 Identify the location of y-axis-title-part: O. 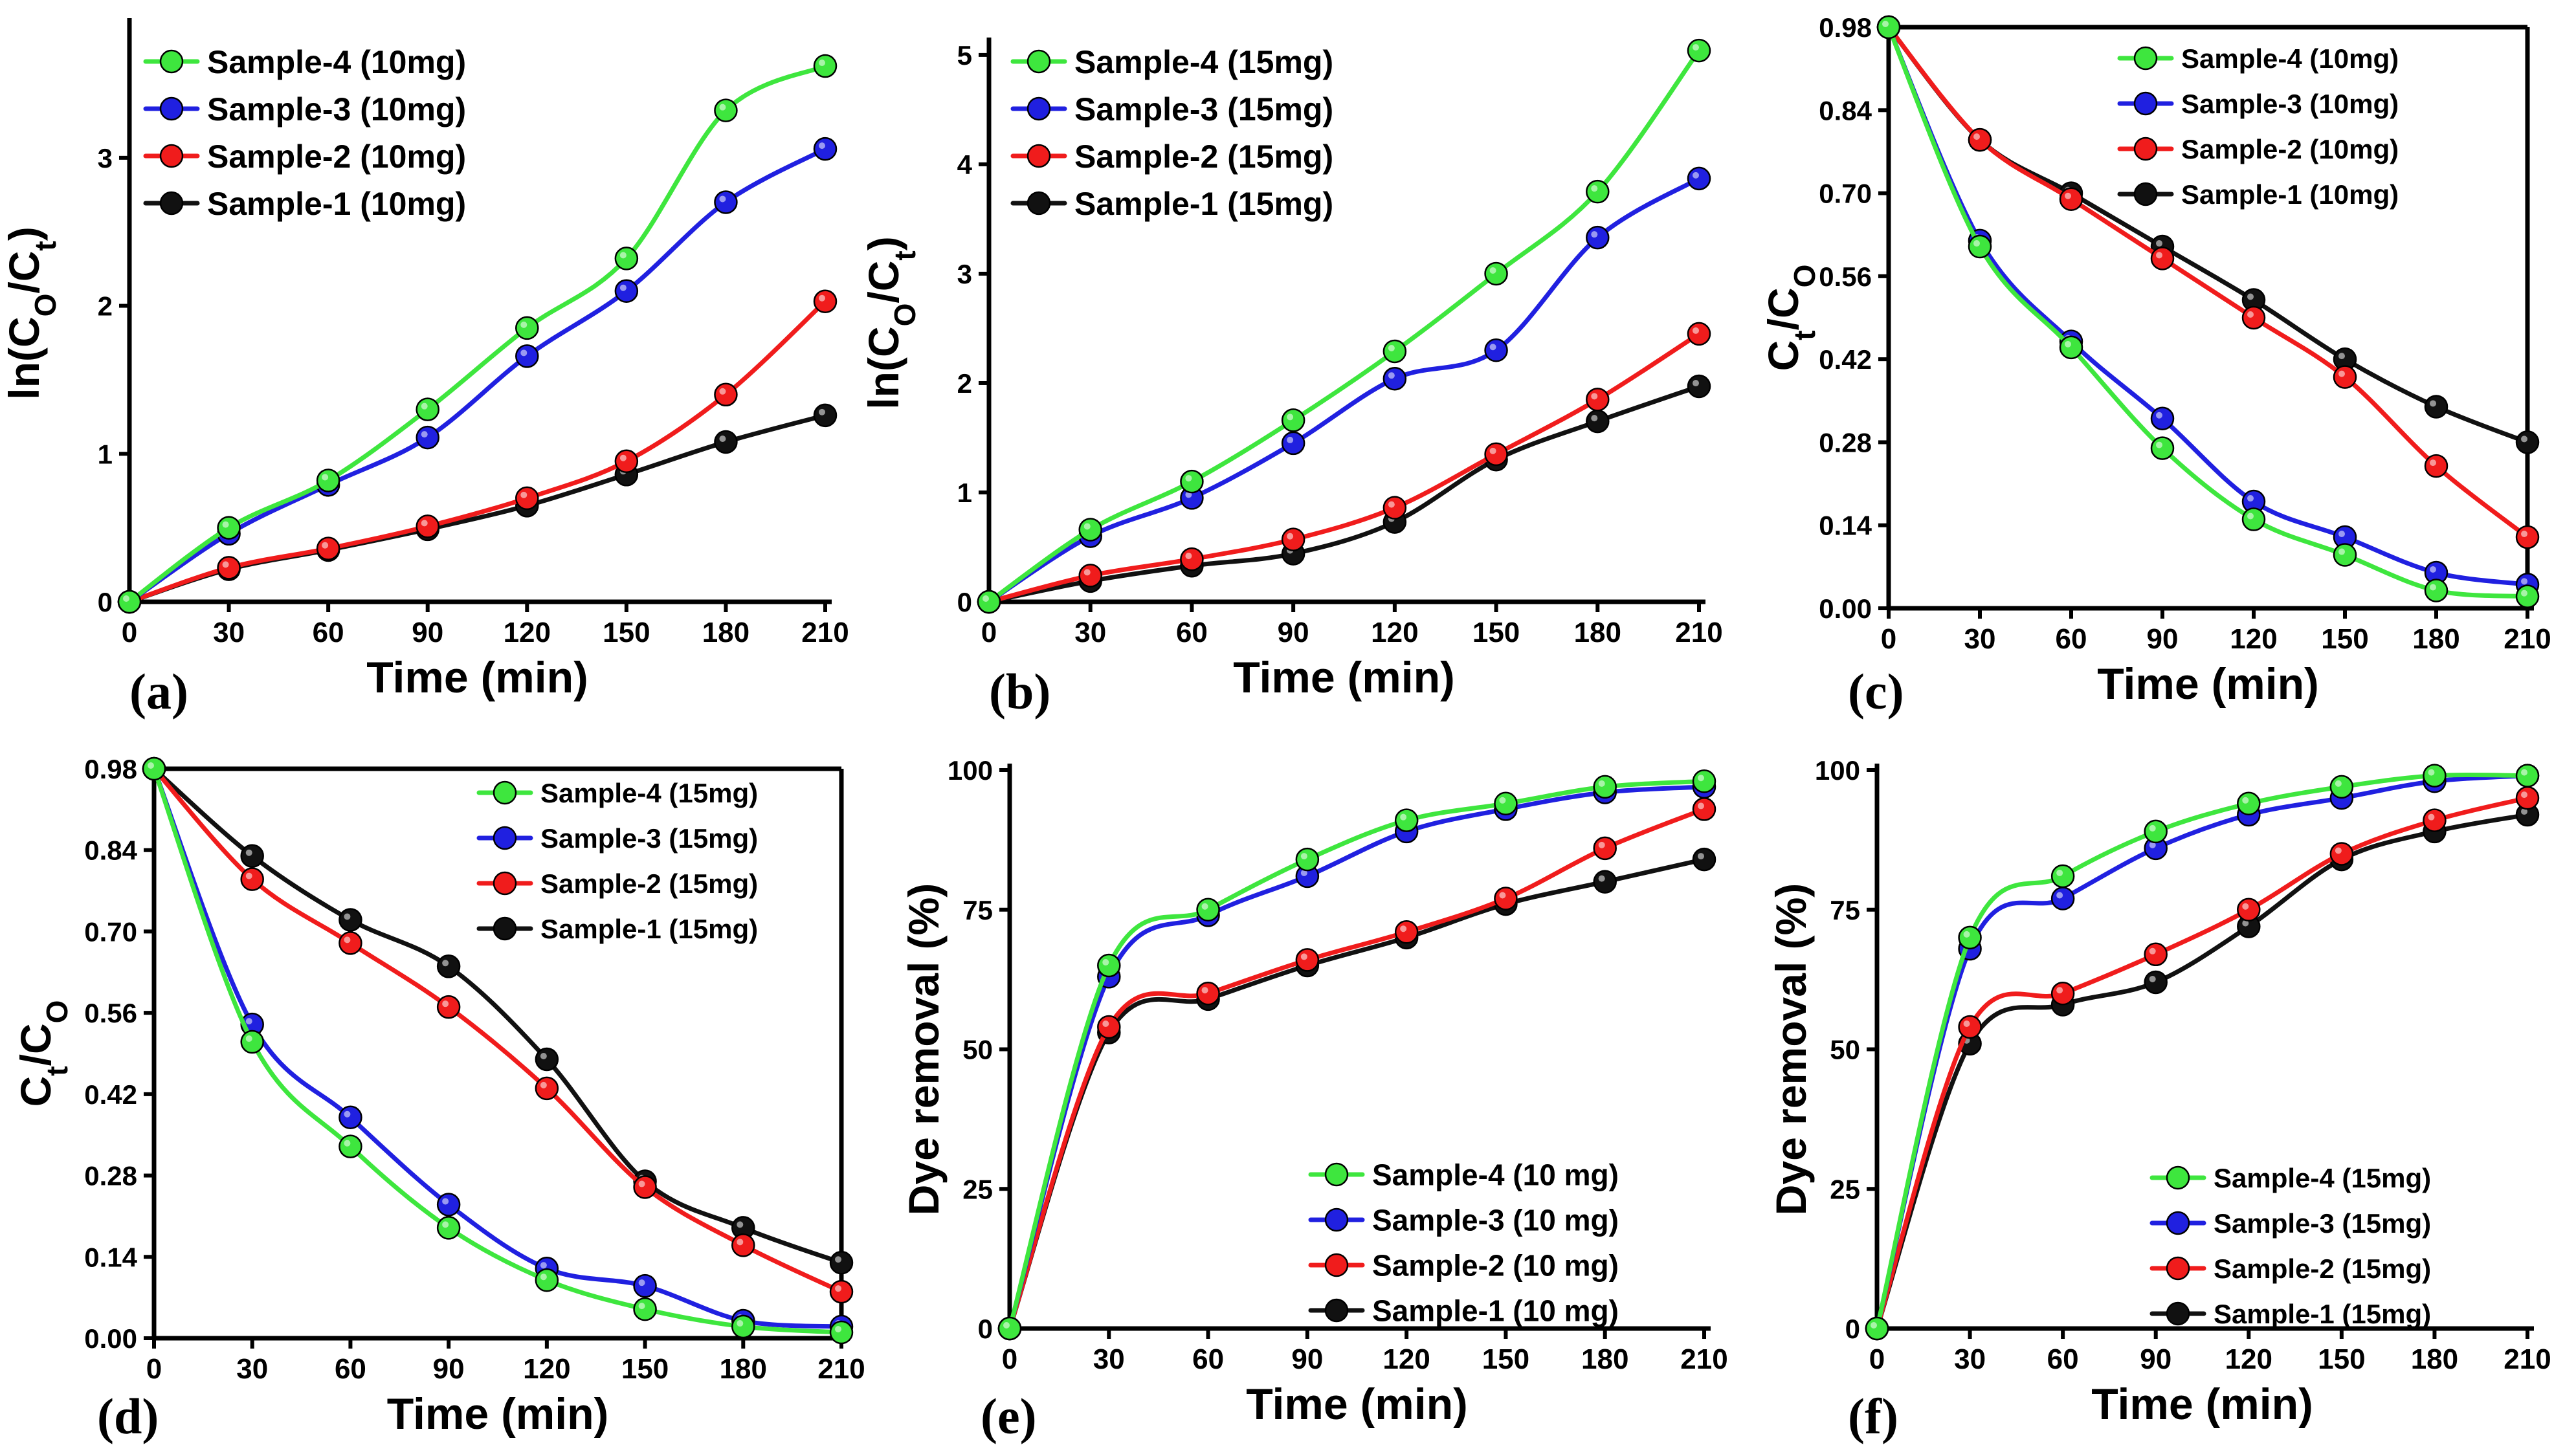
(45, 305).